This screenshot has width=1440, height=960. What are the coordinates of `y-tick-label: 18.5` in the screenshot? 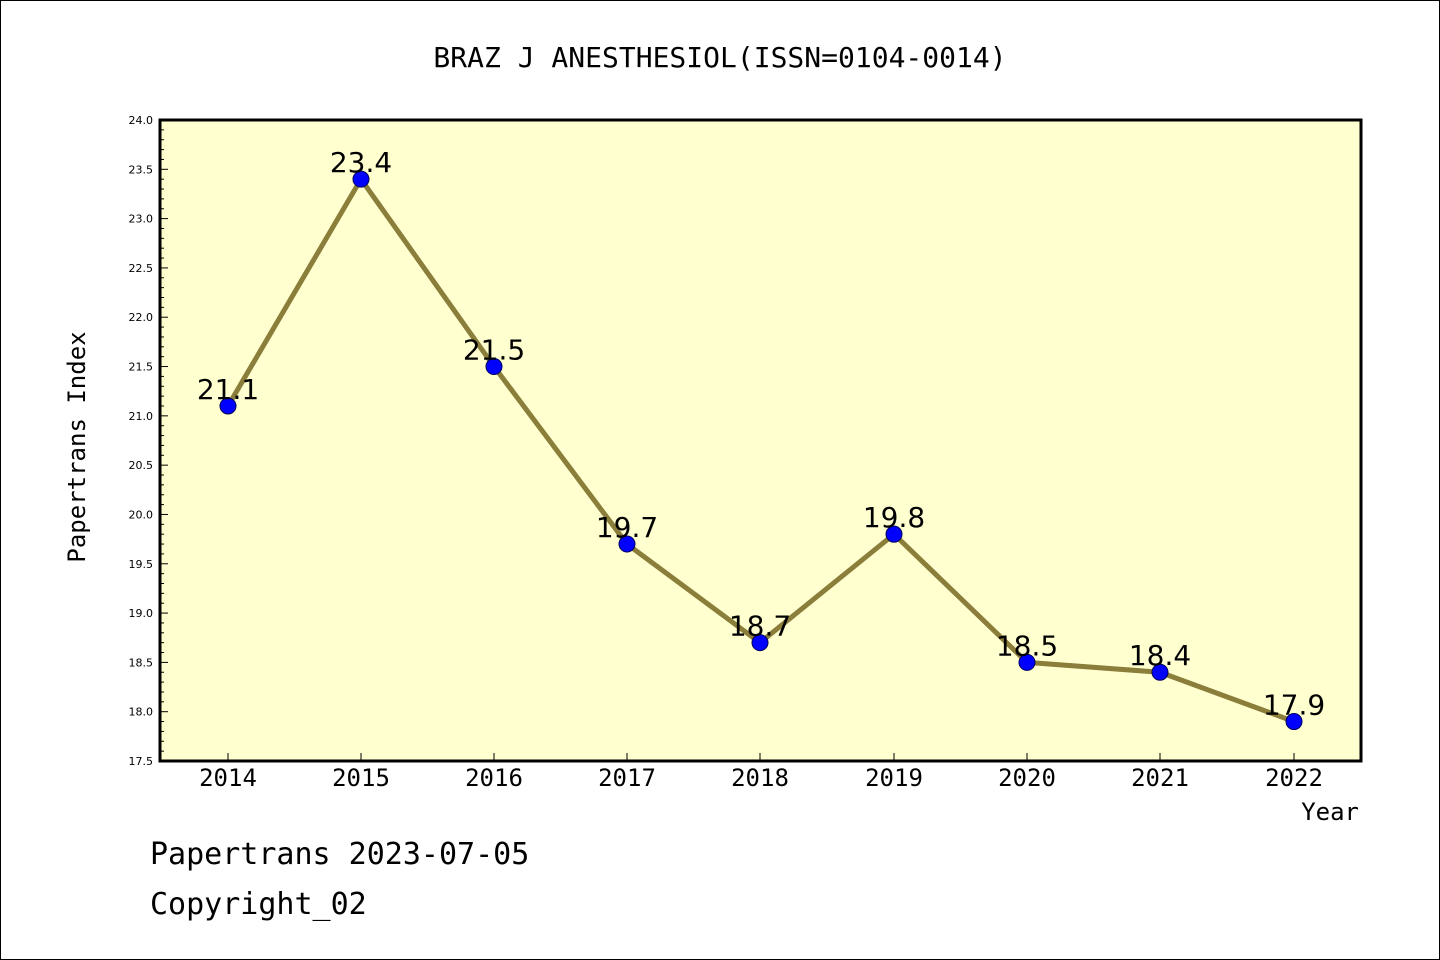 It's located at (141, 662).